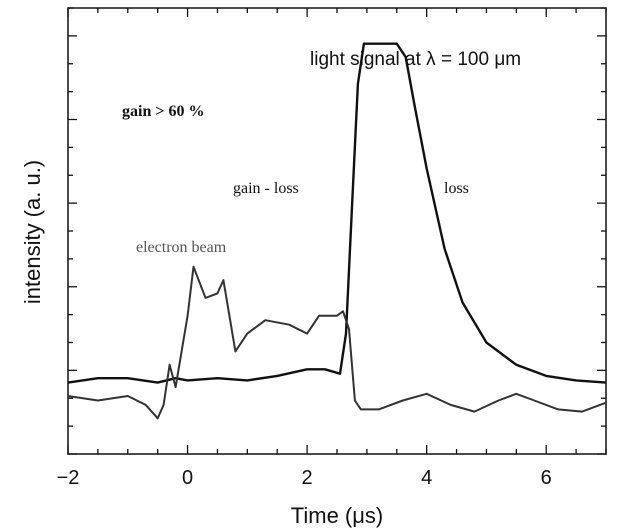  What do you see at coordinates (307, 478) in the screenshot?
I see `x-tick-label: 2` at bounding box center [307, 478].